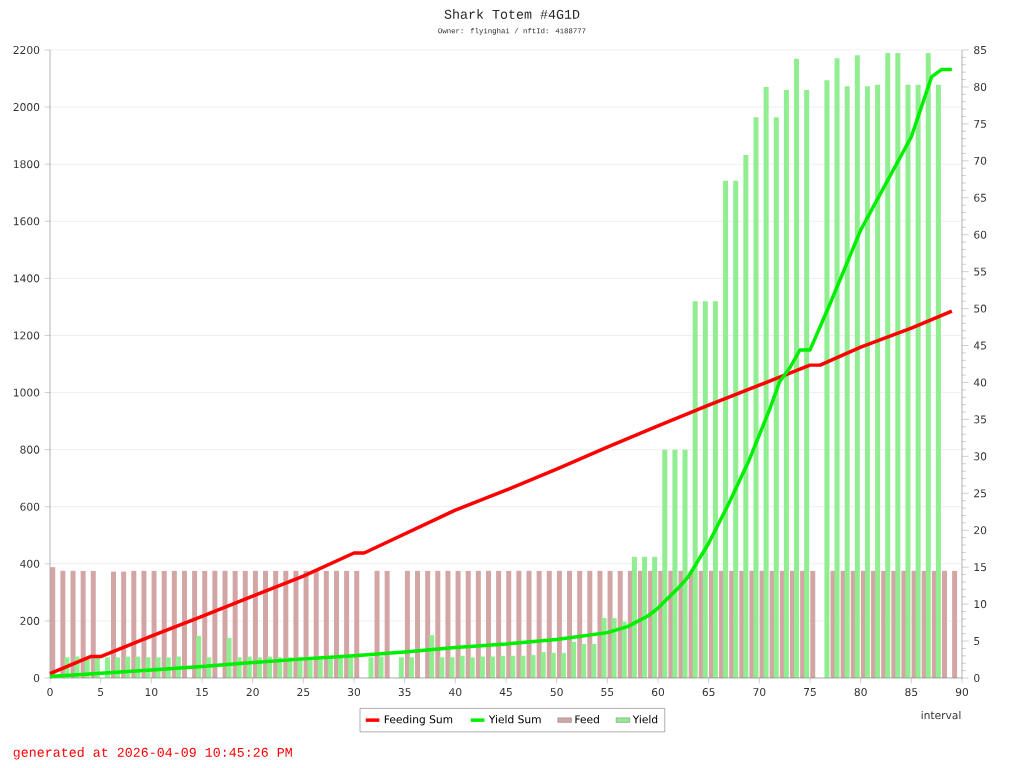 This screenshot has width=1024, height=768. I want to click on x-tick-label: 0, so click(50, 692).